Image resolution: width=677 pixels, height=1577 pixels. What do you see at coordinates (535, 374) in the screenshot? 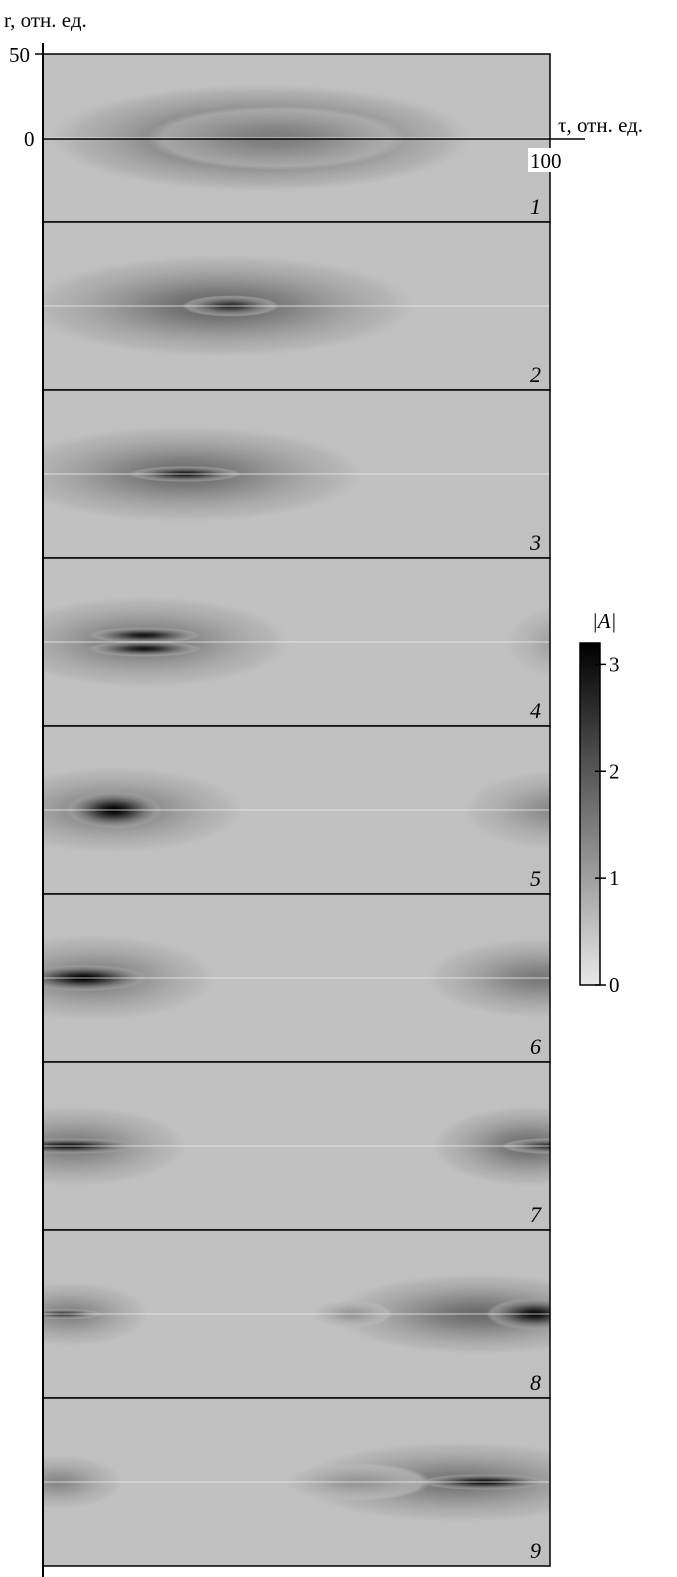
I see `panel-label-2: 2` at bounding box center [535, 374].